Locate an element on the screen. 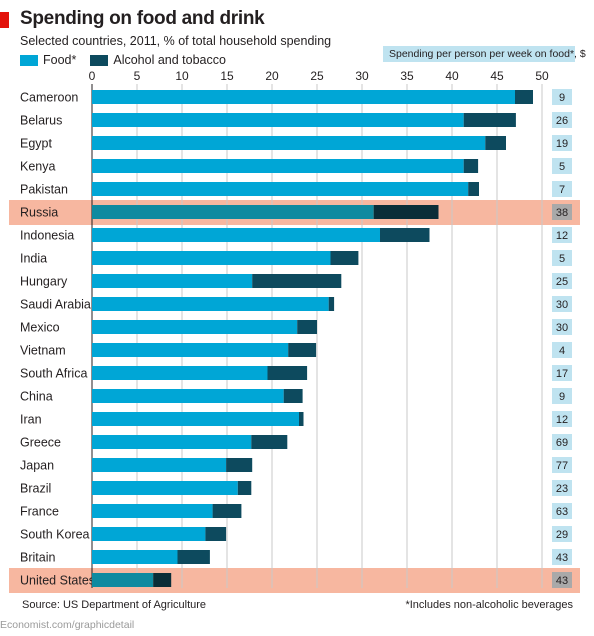  bar-alcohol-japan is located at coordinates (239, 465).